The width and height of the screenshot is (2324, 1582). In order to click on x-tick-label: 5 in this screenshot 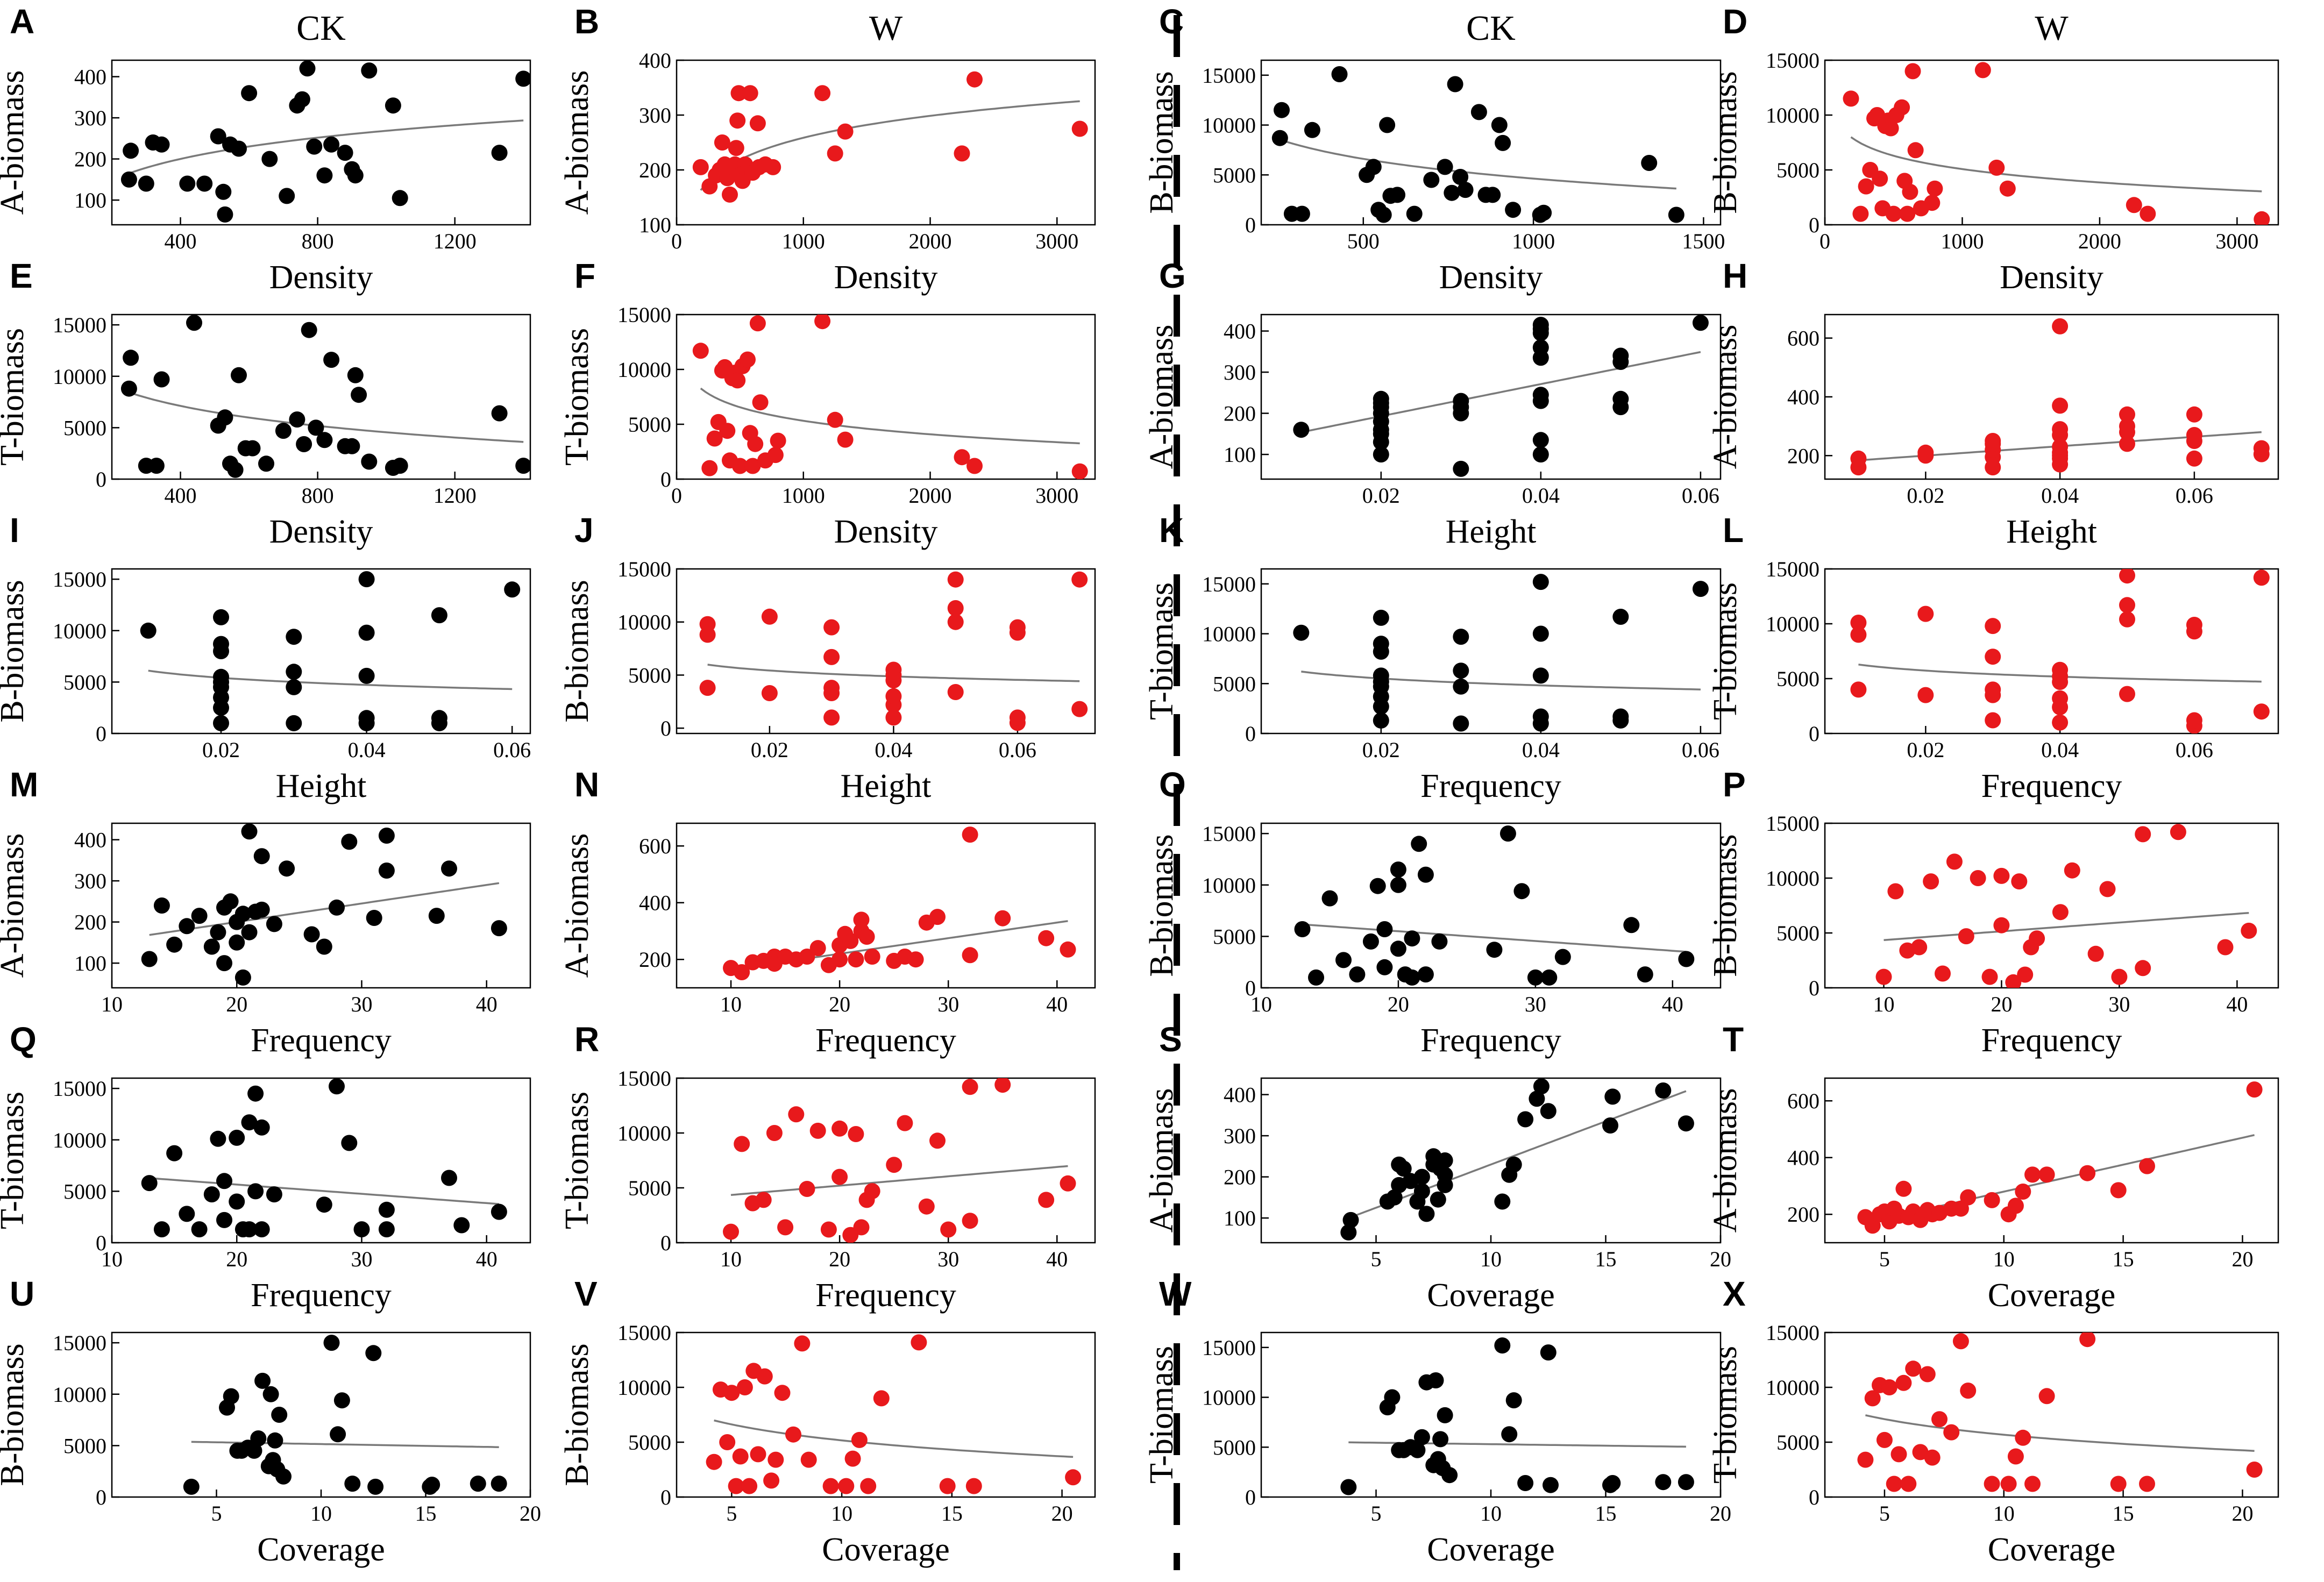, I will do `click(1885, 1259)`.